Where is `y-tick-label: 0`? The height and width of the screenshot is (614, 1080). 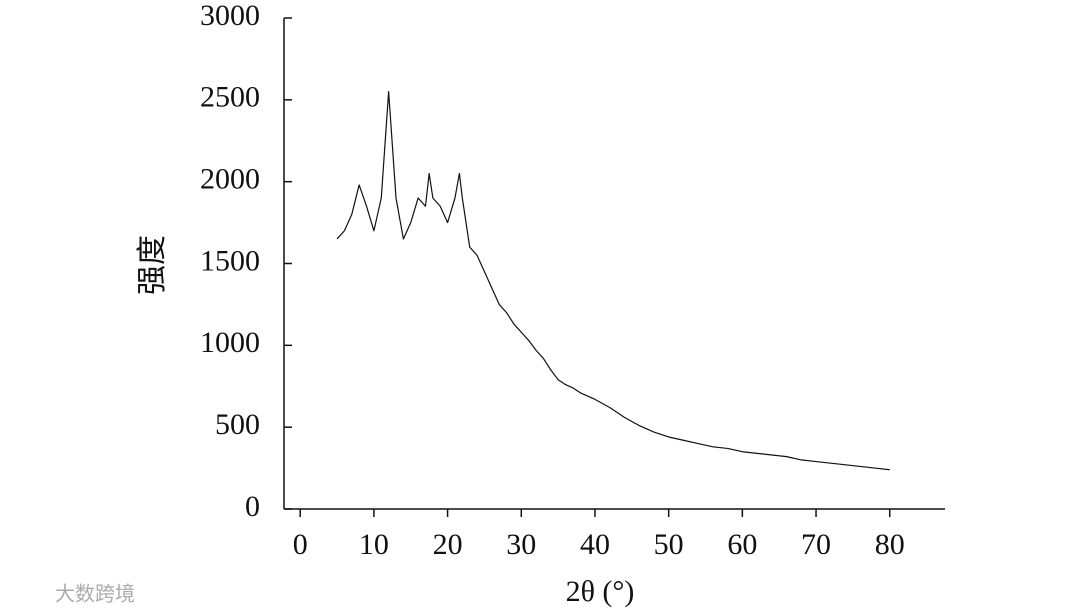
y-tick-label: 0 is located at coordinates (252, 506).